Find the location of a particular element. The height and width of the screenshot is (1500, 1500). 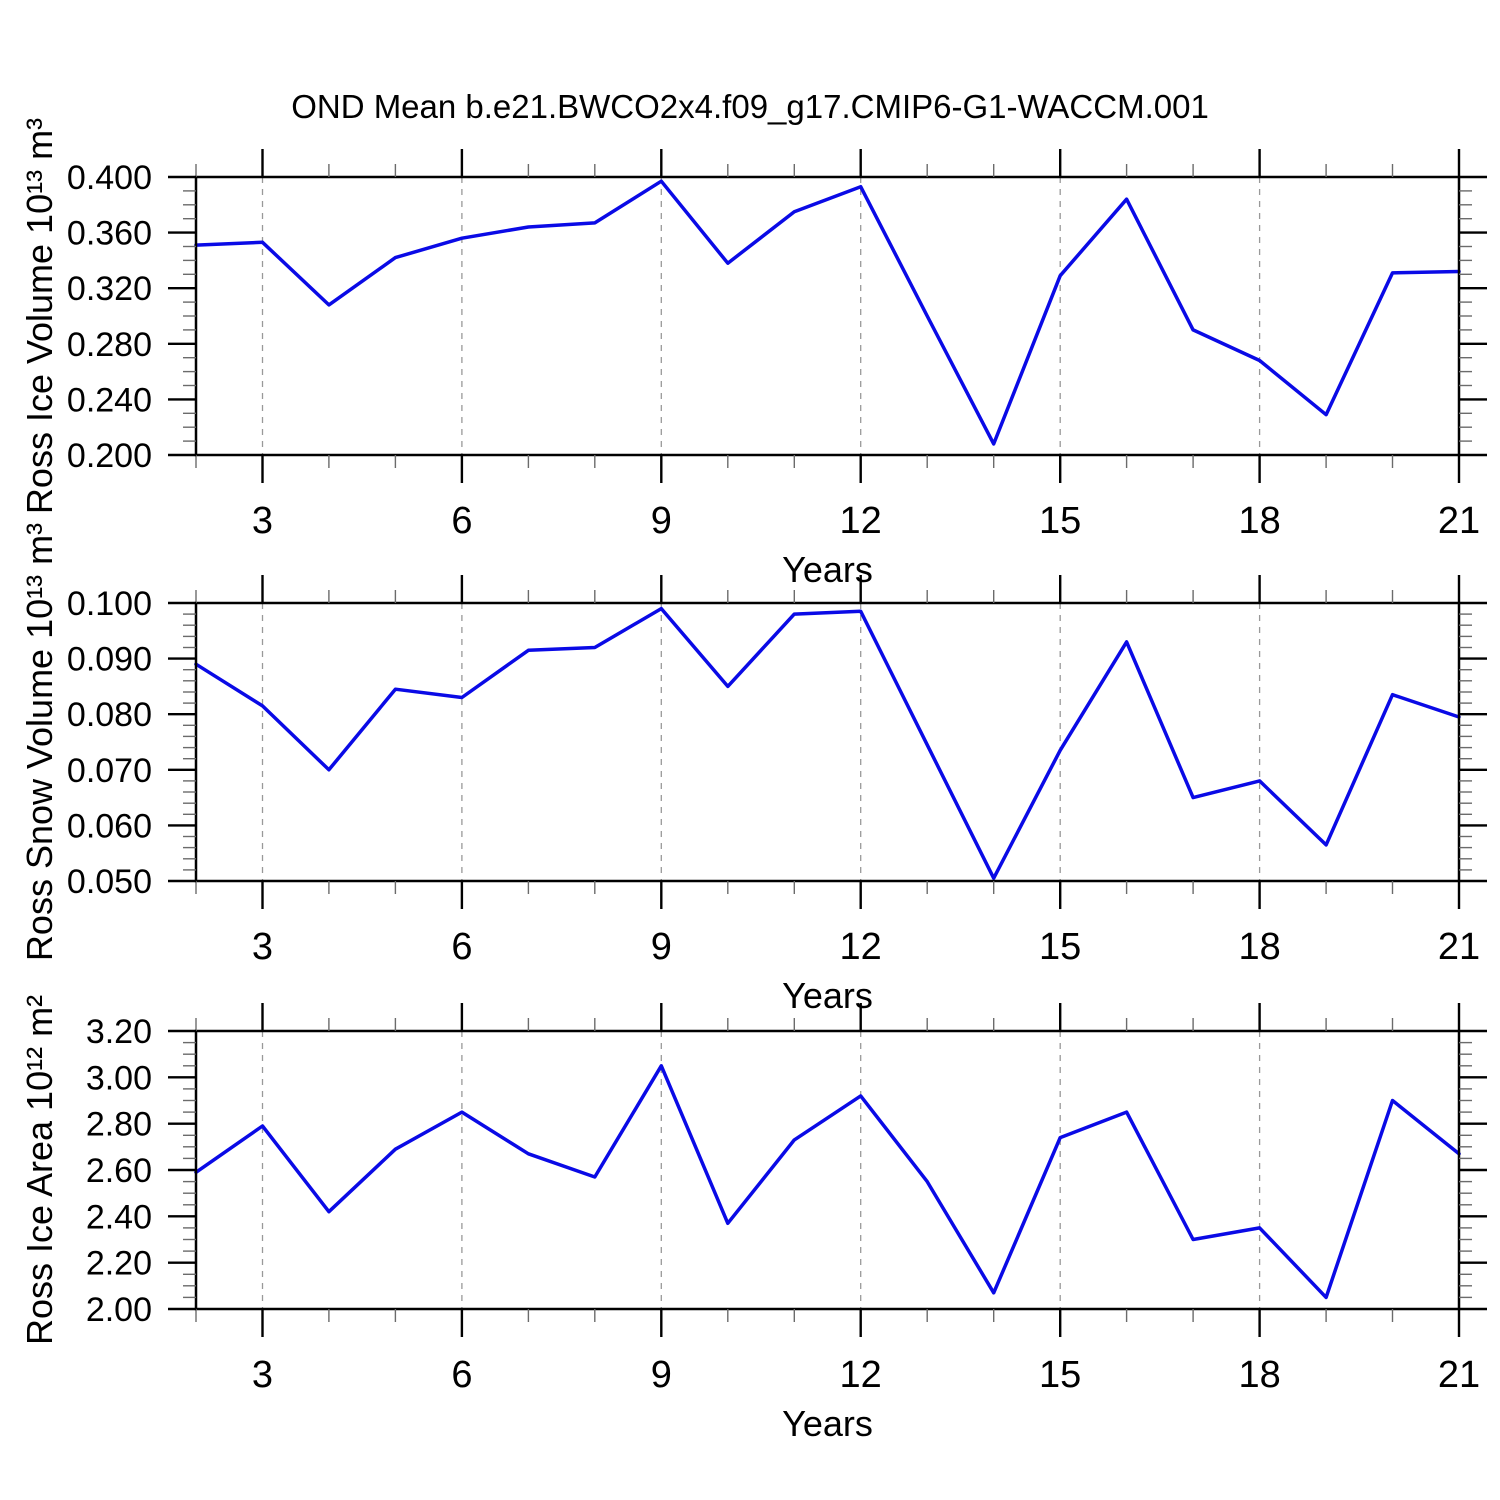

y-tick-label: 0.400 is located at coordinates (109, 178).